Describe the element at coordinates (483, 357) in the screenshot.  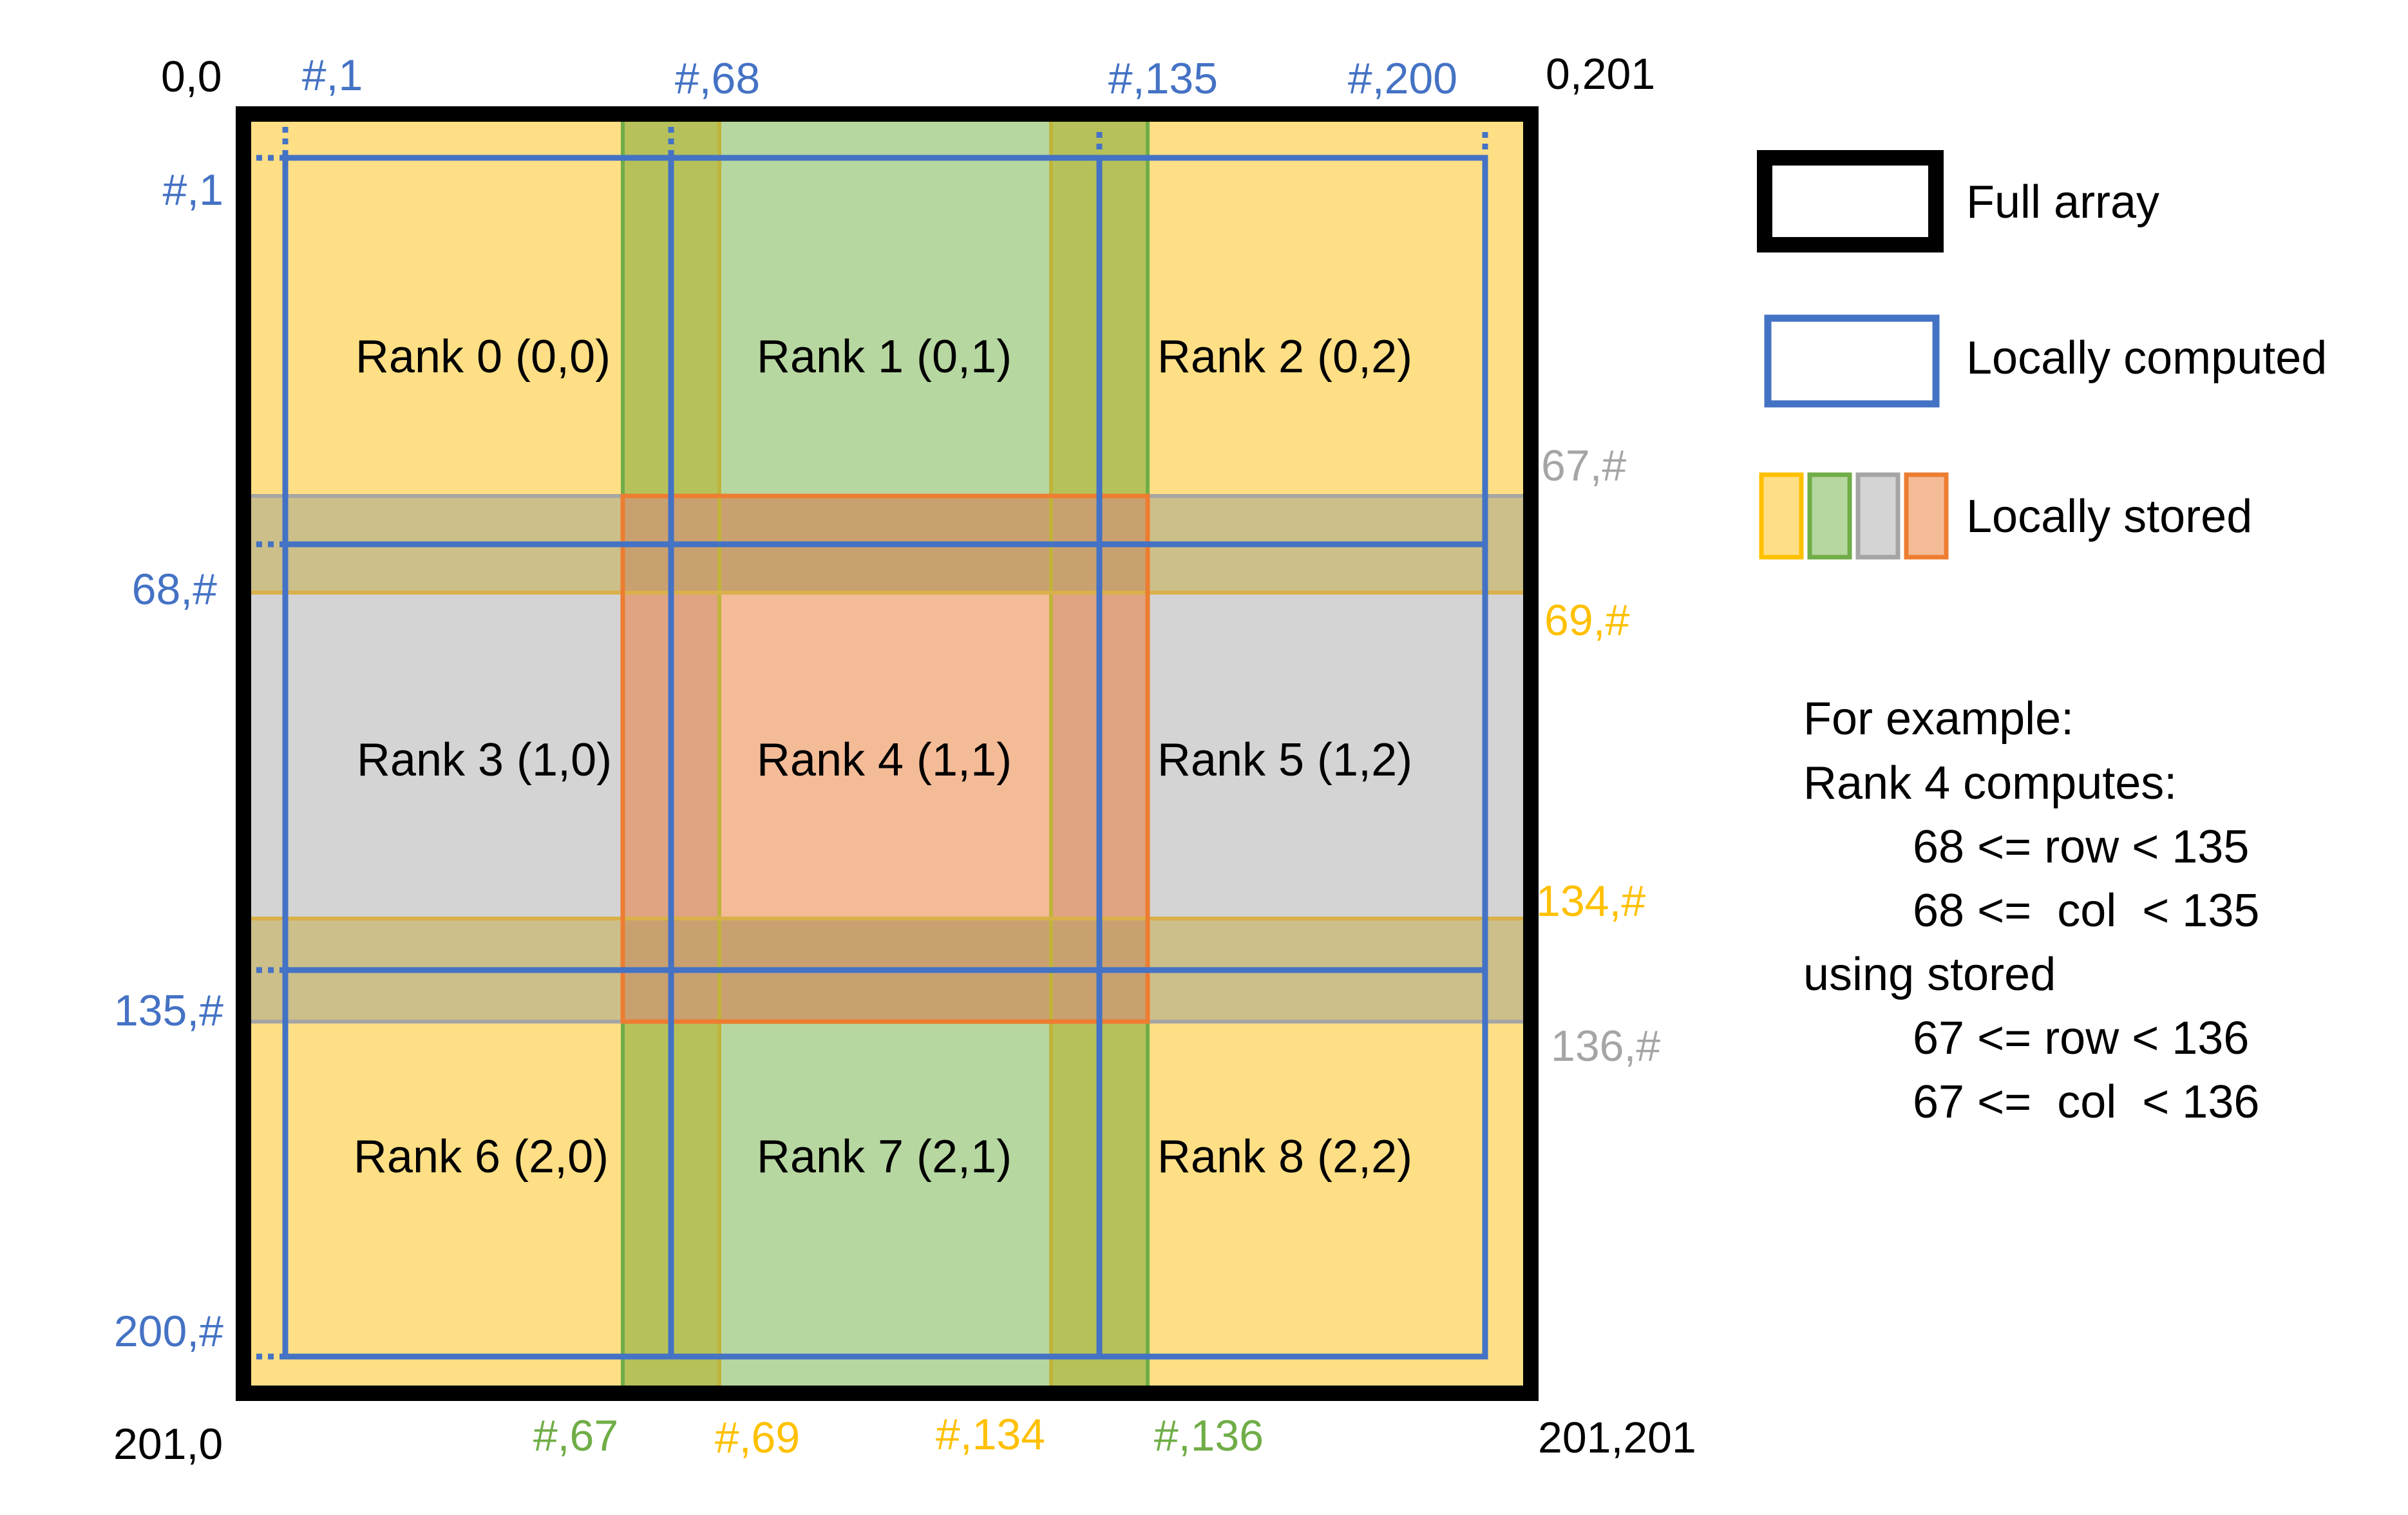
I see `rank-0-label: Rank 0 (0,0)` at that location.